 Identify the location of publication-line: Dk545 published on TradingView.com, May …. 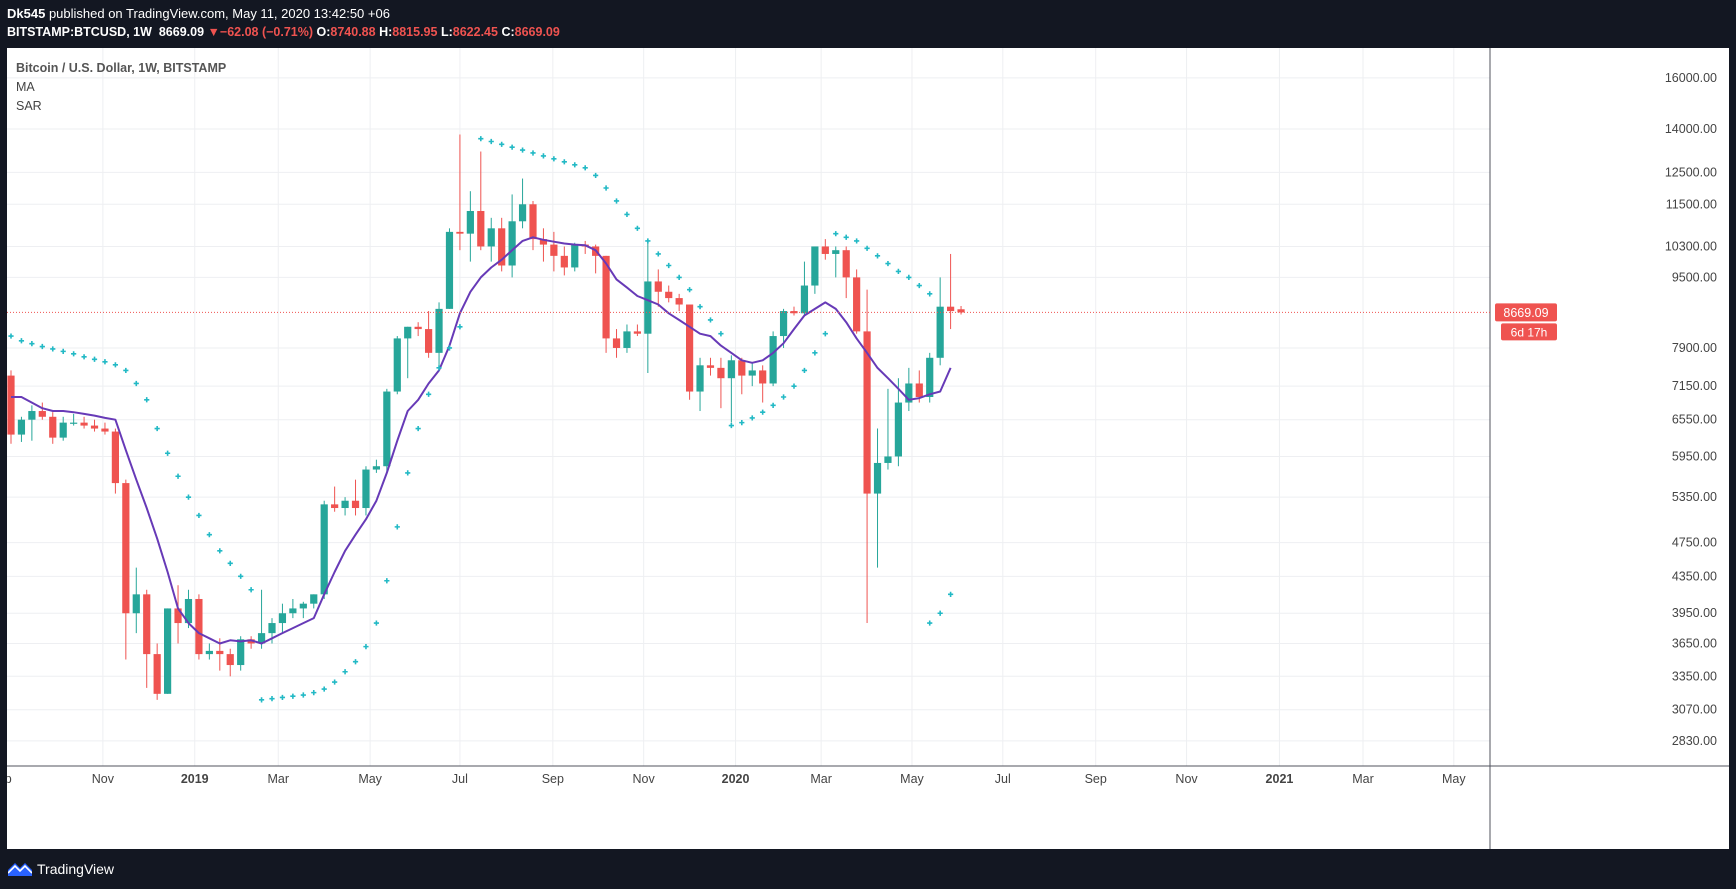
(198, 13).